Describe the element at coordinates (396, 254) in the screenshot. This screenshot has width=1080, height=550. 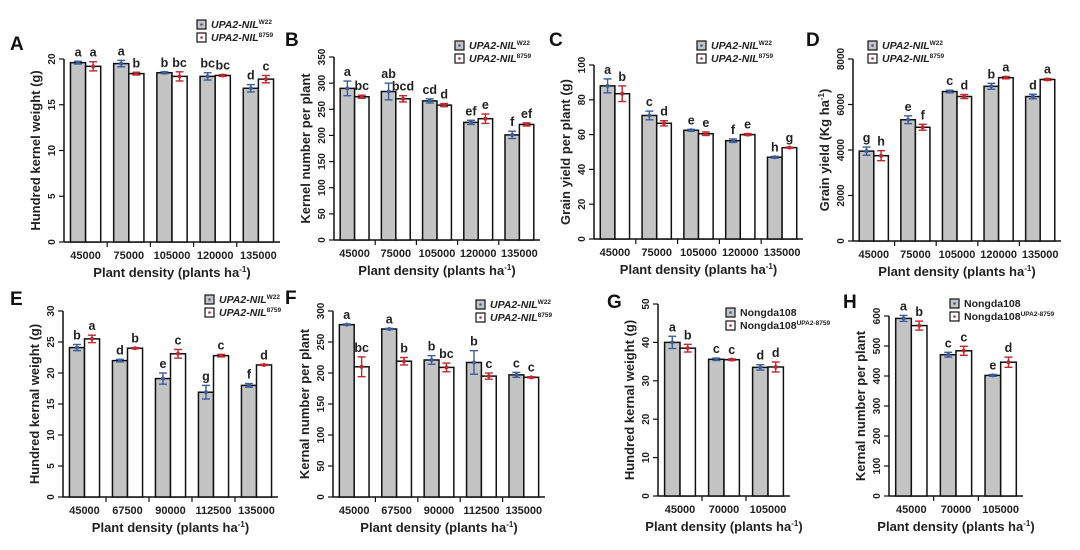
I see `x-tick-label: 75000` at that location.